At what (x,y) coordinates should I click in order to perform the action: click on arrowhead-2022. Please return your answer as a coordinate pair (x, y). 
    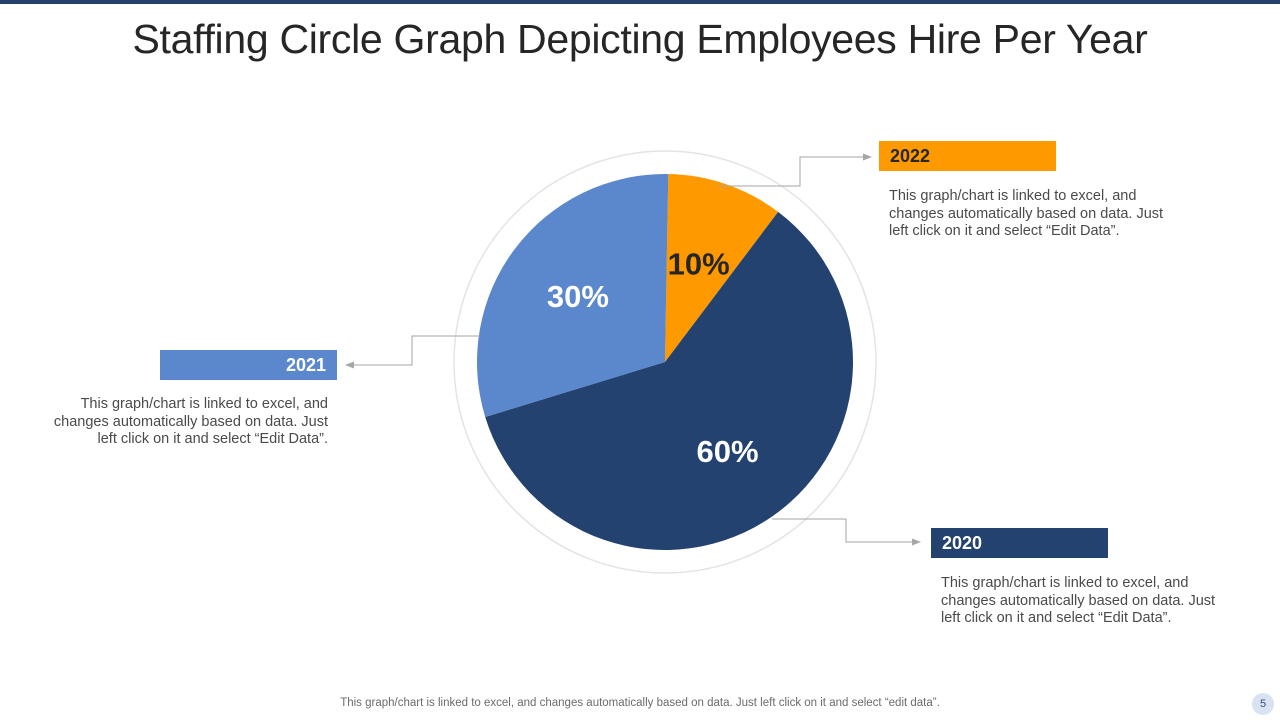
    Looking at the image, I should click on (867, 157).